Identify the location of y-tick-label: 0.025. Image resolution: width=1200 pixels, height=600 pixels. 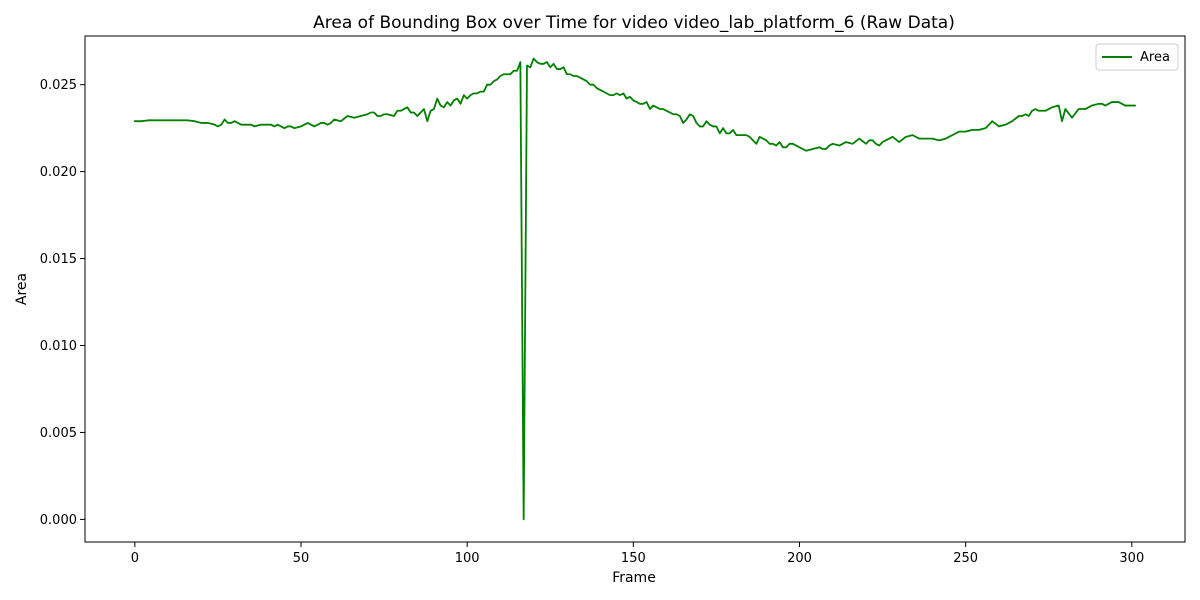
(58, 85).